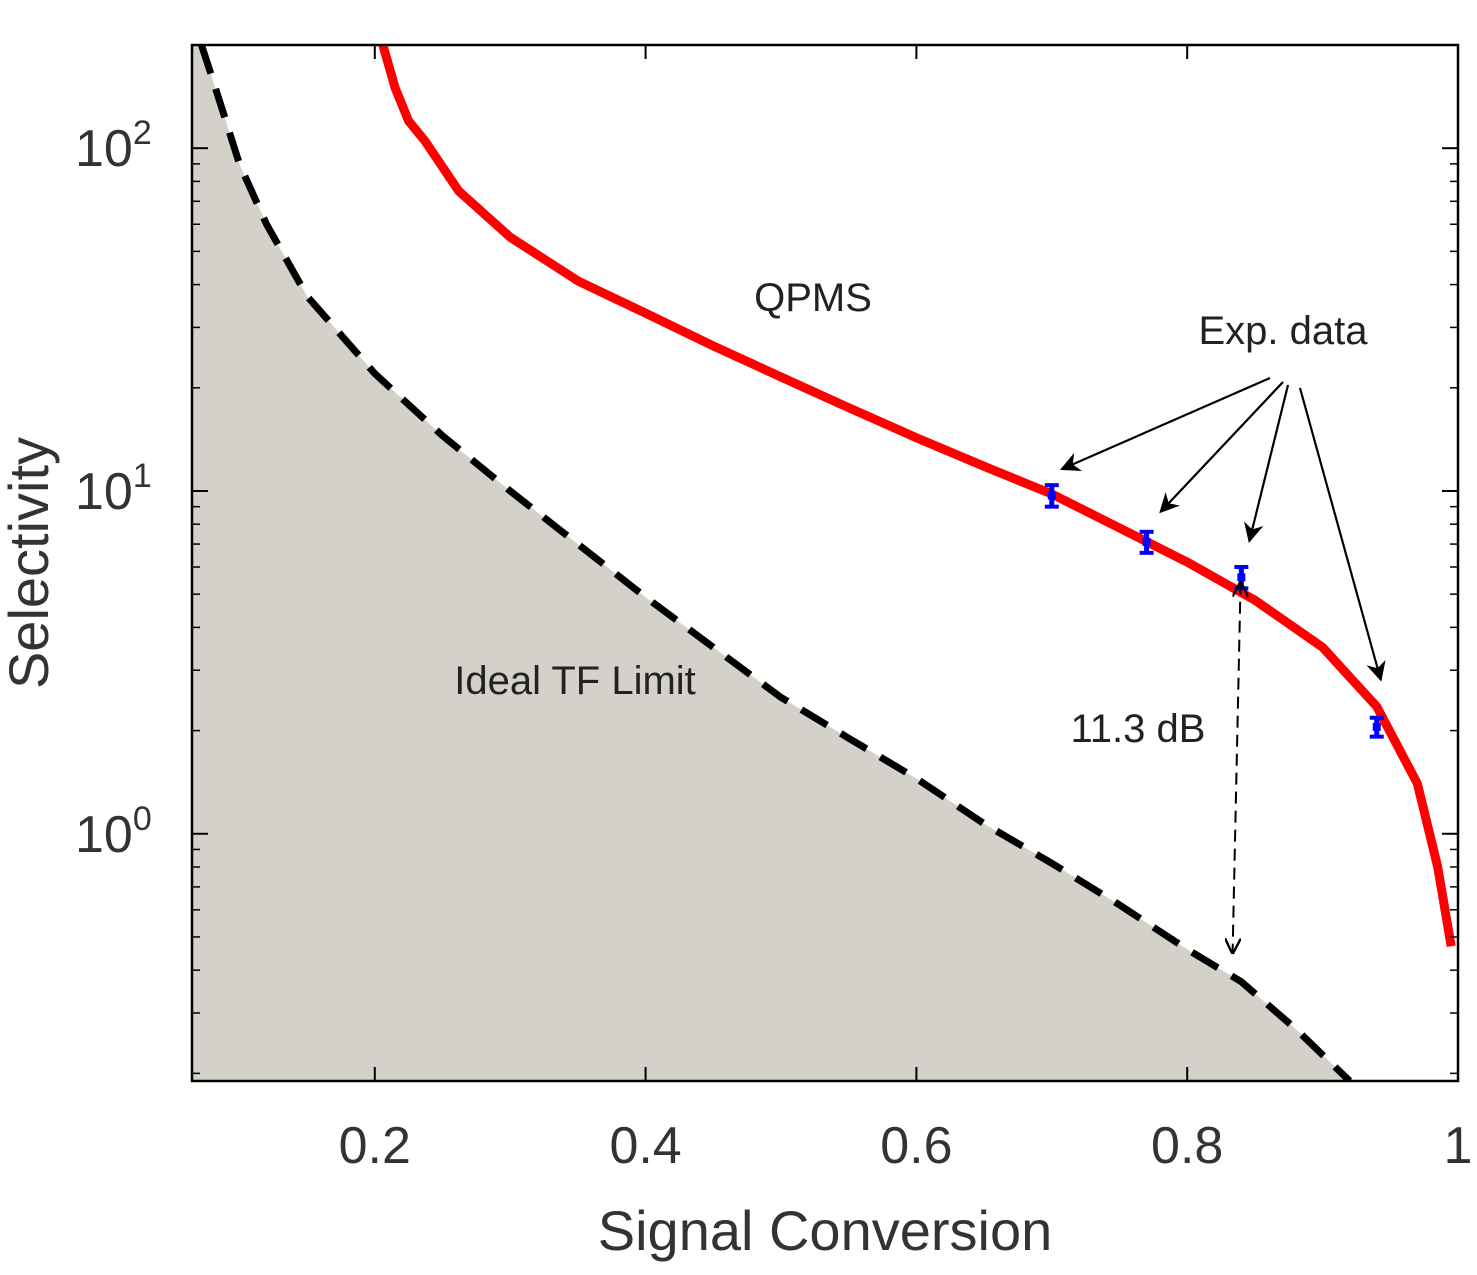 The width and height of the screenshot is (1477, 1275). Describe the element at coordinates (30, 563) in the screenshot. I see `y-axis-title: Selectivity` at that location.